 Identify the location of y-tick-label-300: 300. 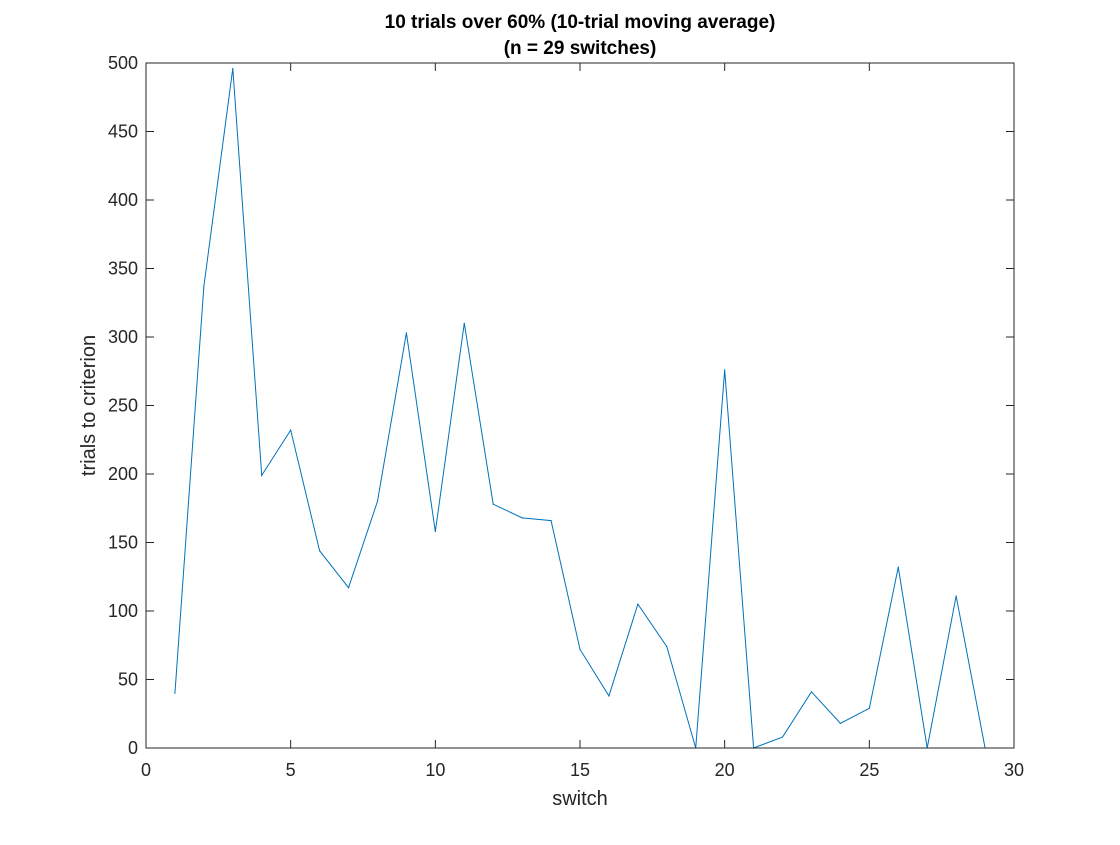
(123, 337).